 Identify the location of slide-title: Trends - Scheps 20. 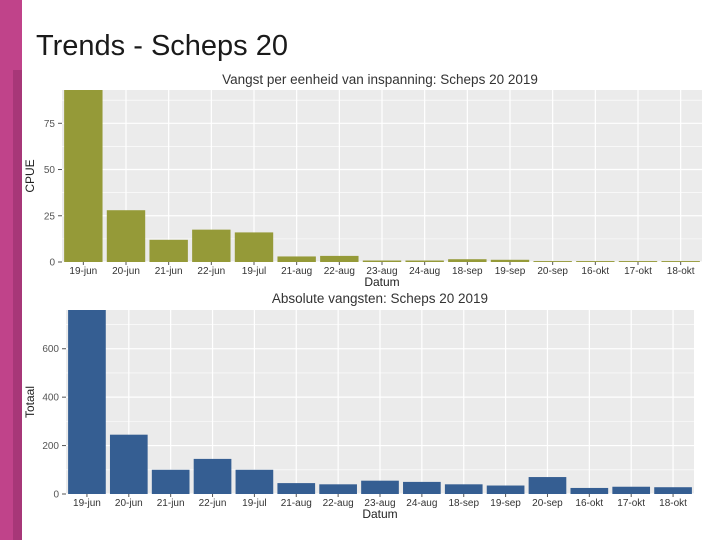
(162, 46).